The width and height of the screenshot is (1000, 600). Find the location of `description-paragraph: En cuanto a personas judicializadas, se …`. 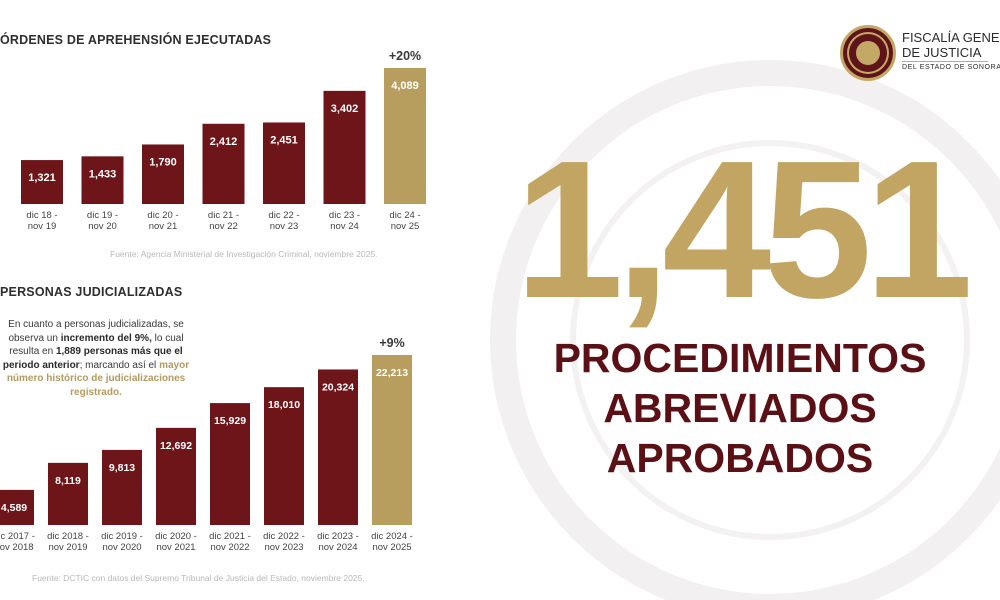

description-paragraph: En cuanto a personas judicializadas, se … is located at coordinates (96, 358).